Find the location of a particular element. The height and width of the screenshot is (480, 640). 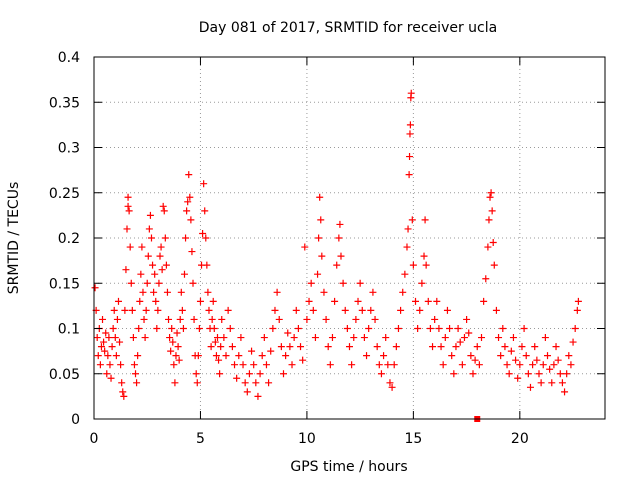

x-tick-label: 20 is located at coordinates (520, 439).